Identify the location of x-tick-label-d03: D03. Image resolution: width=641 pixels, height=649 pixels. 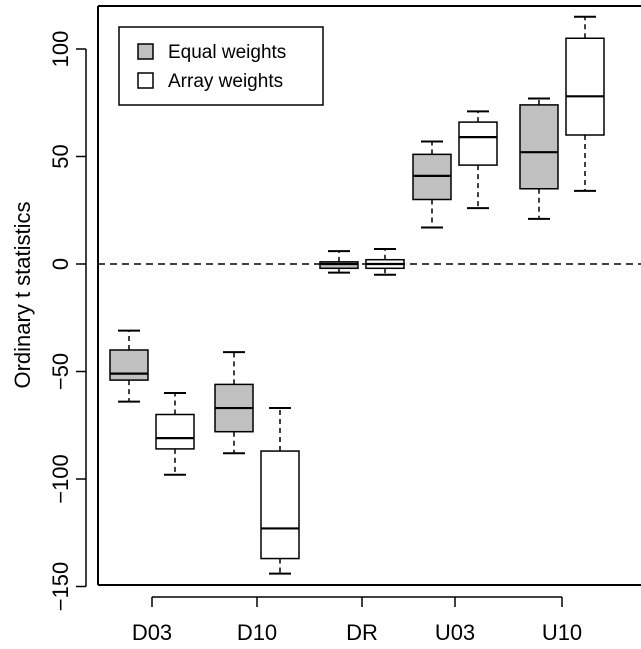
(152, 632).